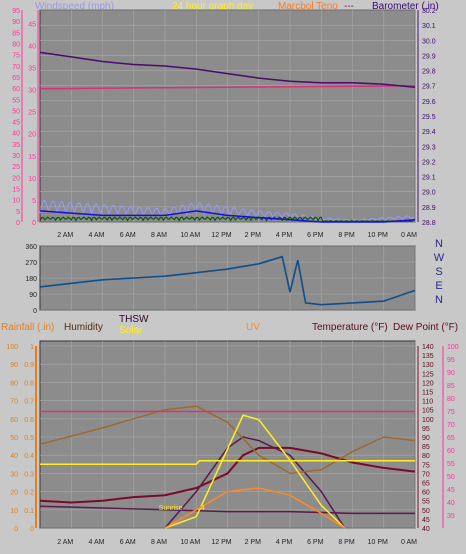 Image resolution: width=466 pixels, height=554 pixels. I want to click on time-label-top: 4 PM, so click(284, 235).